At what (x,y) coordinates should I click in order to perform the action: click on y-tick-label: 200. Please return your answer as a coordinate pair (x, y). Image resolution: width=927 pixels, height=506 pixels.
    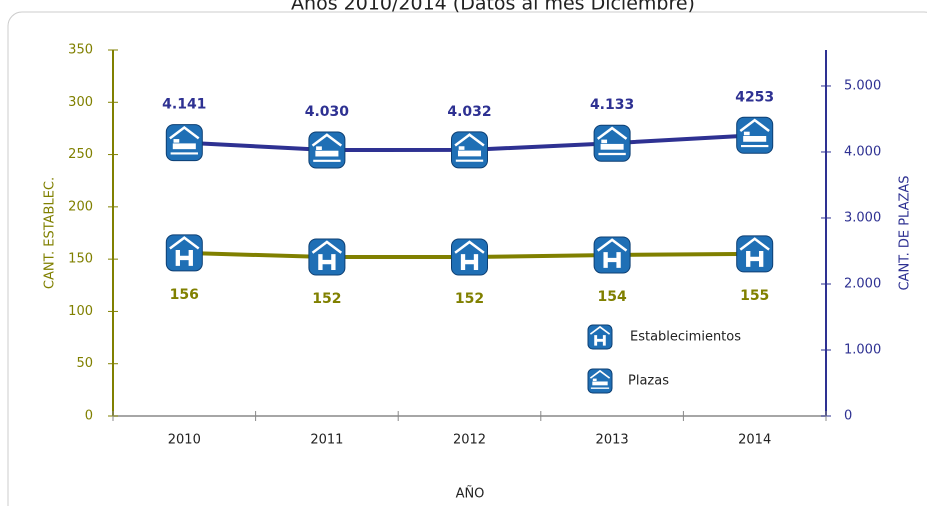
    Looking at the image, I should click on (80, 206).